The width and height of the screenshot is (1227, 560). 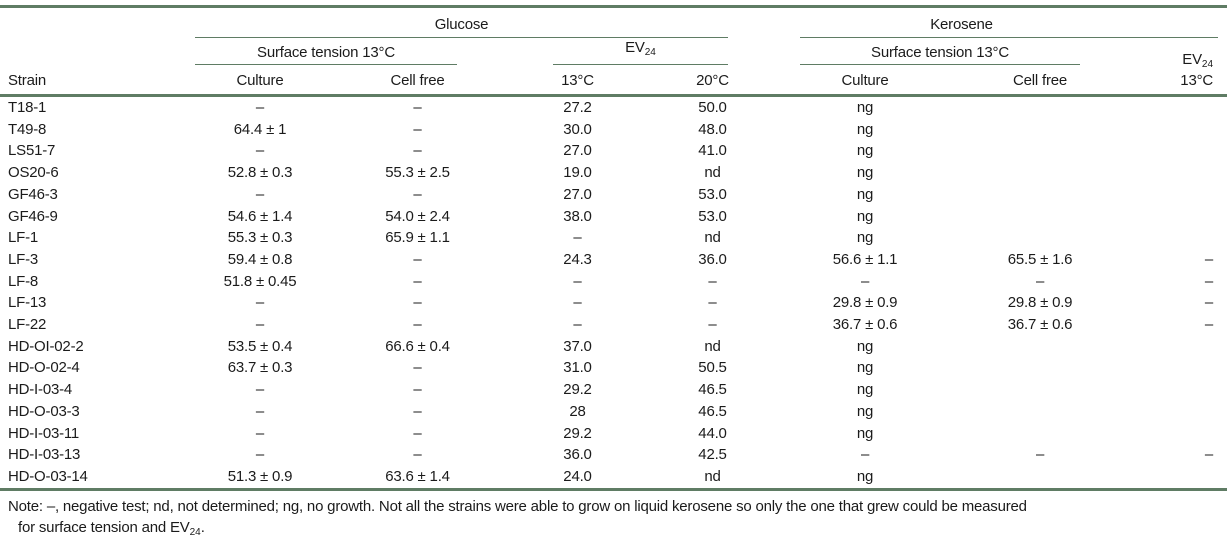 What do you see at coordinates (577, 455) in the screenshot?
I see `cell-glucose_ev24_13c: 36.0` at bounding box center [577, 455].